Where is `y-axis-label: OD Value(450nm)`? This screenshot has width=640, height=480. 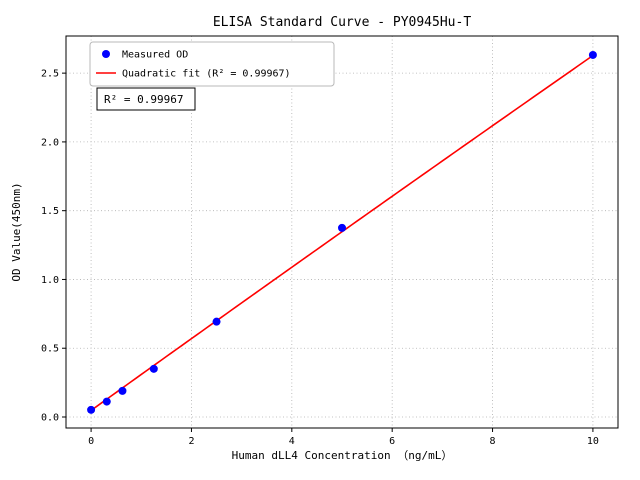 y-axis-label: OD Value(450nm) is located at coordinates (16, 231).